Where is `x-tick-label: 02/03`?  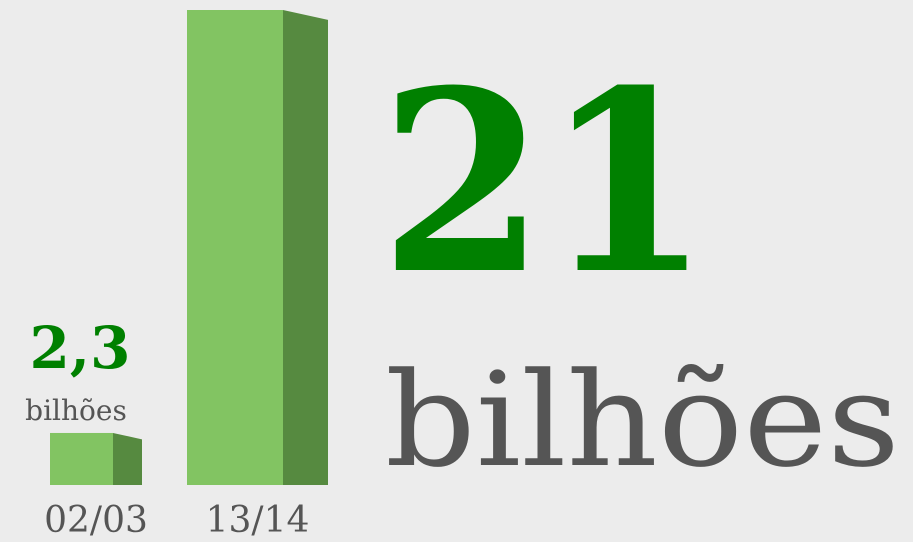
x-tick-label: 02/03 is located at coordinates (96, 520).